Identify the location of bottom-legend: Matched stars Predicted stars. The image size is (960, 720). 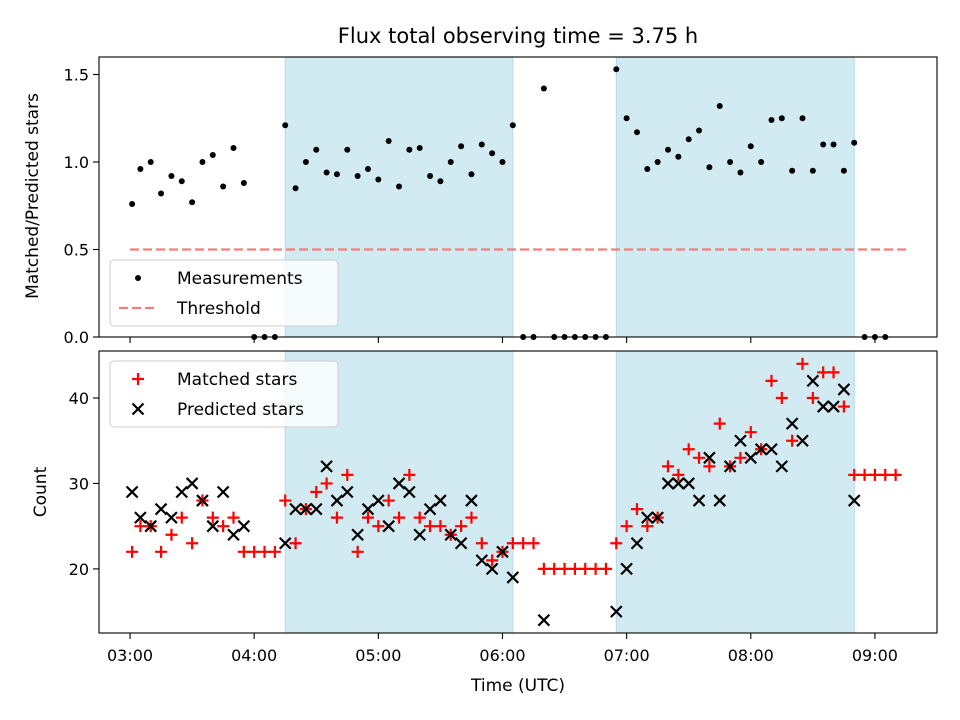
(224, 394).